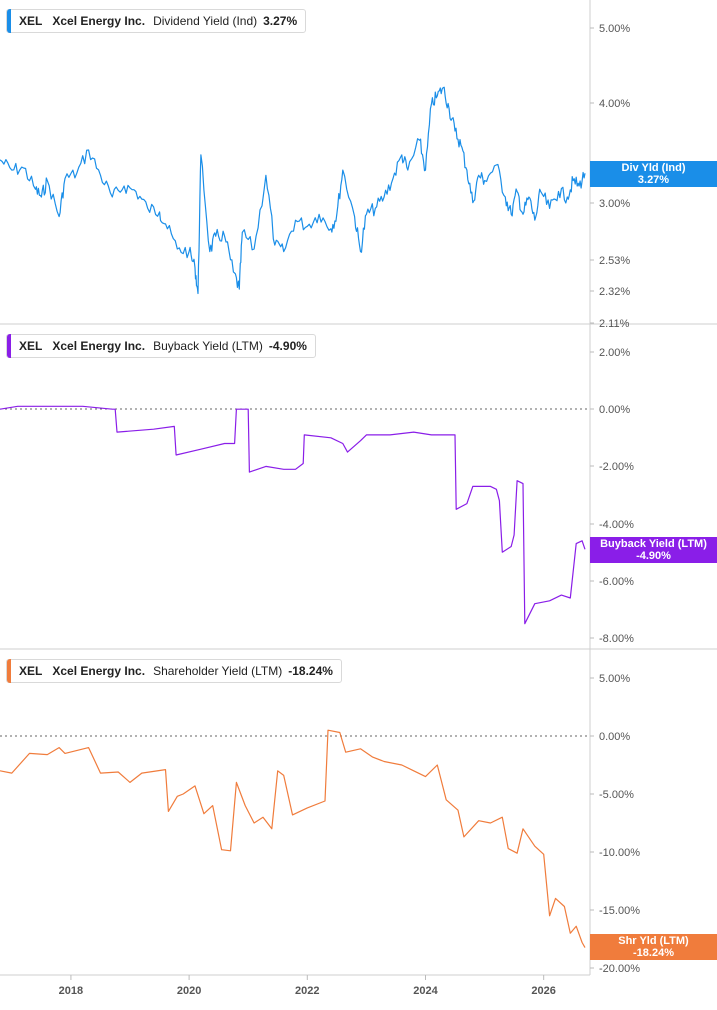 This screenshot has width=717, height=1010. What do you see at coordinates (205, 21) in the screenshot?
I see `legend-metric: Dividend Yield (Ind)` at bounding box center [205, 21].